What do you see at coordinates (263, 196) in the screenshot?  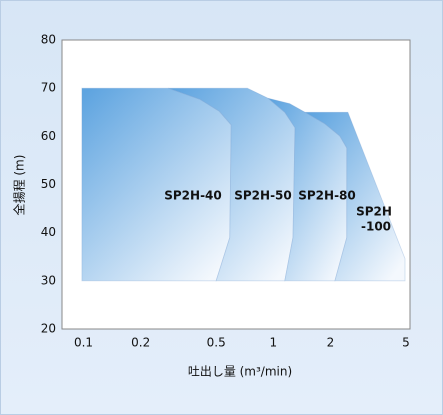 I see `region-label: SP2H-50` at bounding box center [263, 196].